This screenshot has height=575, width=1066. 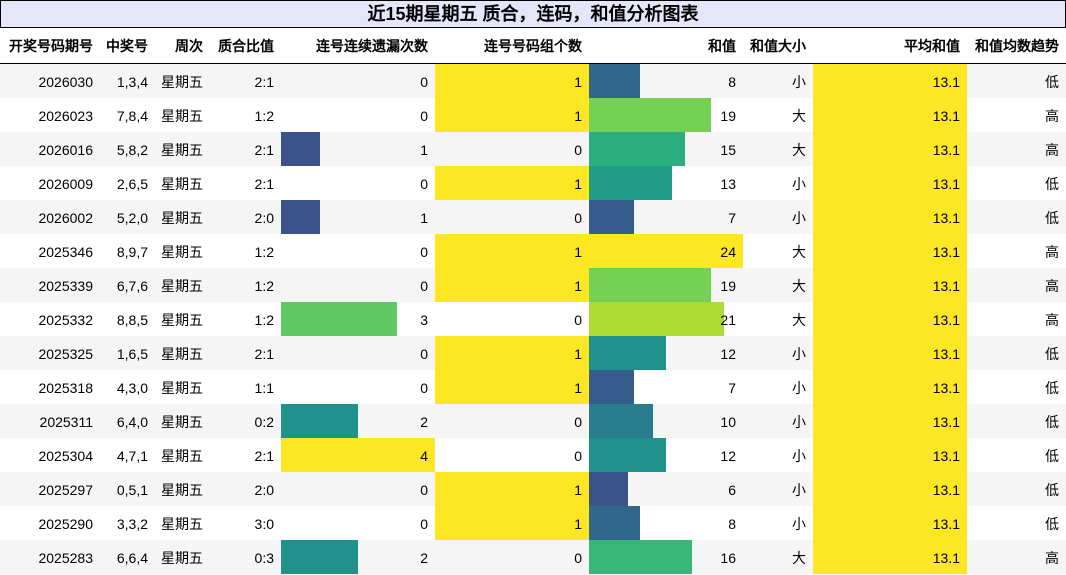 What do you see at coordinates (424, 320) in the screenshot?
I see `table-cell: 3` at bounding box center [424, 320].